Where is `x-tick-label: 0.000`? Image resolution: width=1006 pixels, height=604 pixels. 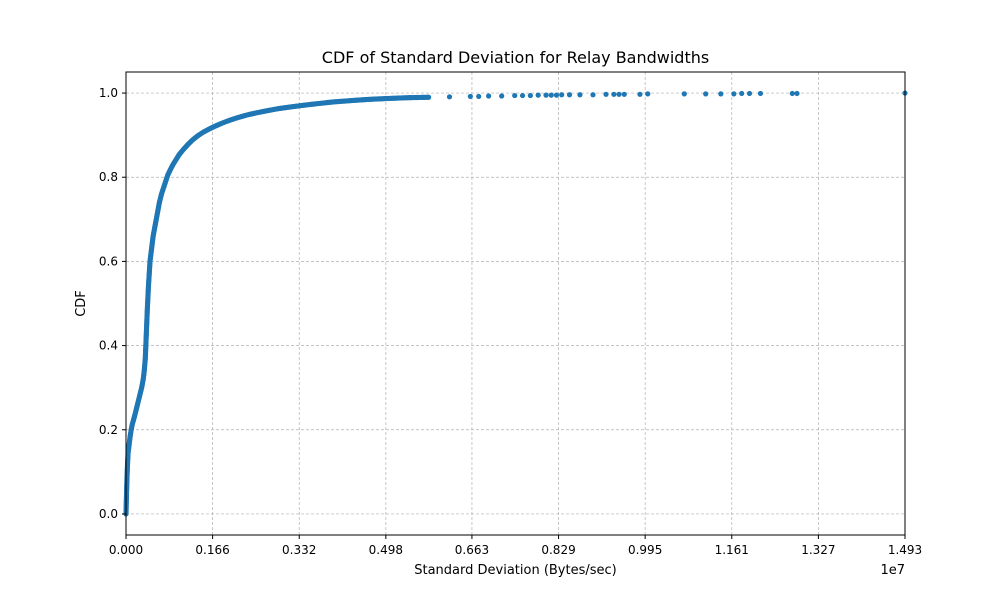
x-tick-label: 0.000 is located at coordinates (126, 550).